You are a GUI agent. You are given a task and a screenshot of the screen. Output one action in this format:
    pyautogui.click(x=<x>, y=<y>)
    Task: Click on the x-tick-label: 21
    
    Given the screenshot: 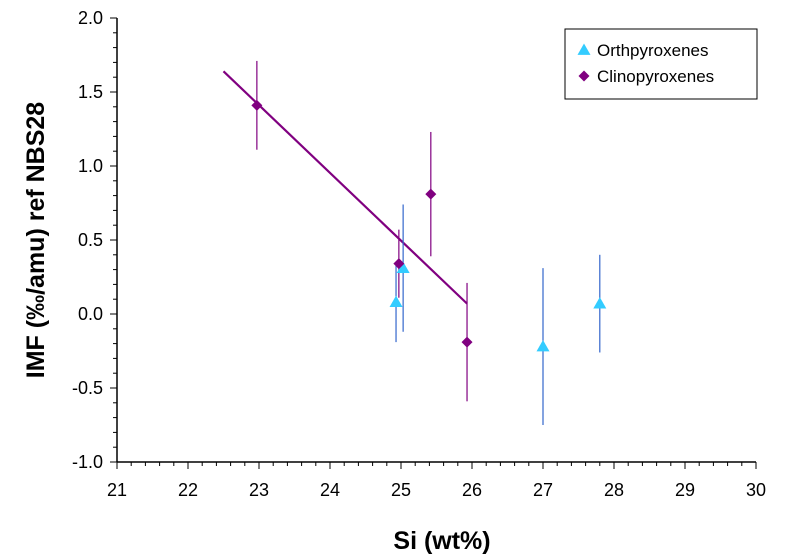 What is the action you would take?
    pyautogui.click(x=117, y=490)
    